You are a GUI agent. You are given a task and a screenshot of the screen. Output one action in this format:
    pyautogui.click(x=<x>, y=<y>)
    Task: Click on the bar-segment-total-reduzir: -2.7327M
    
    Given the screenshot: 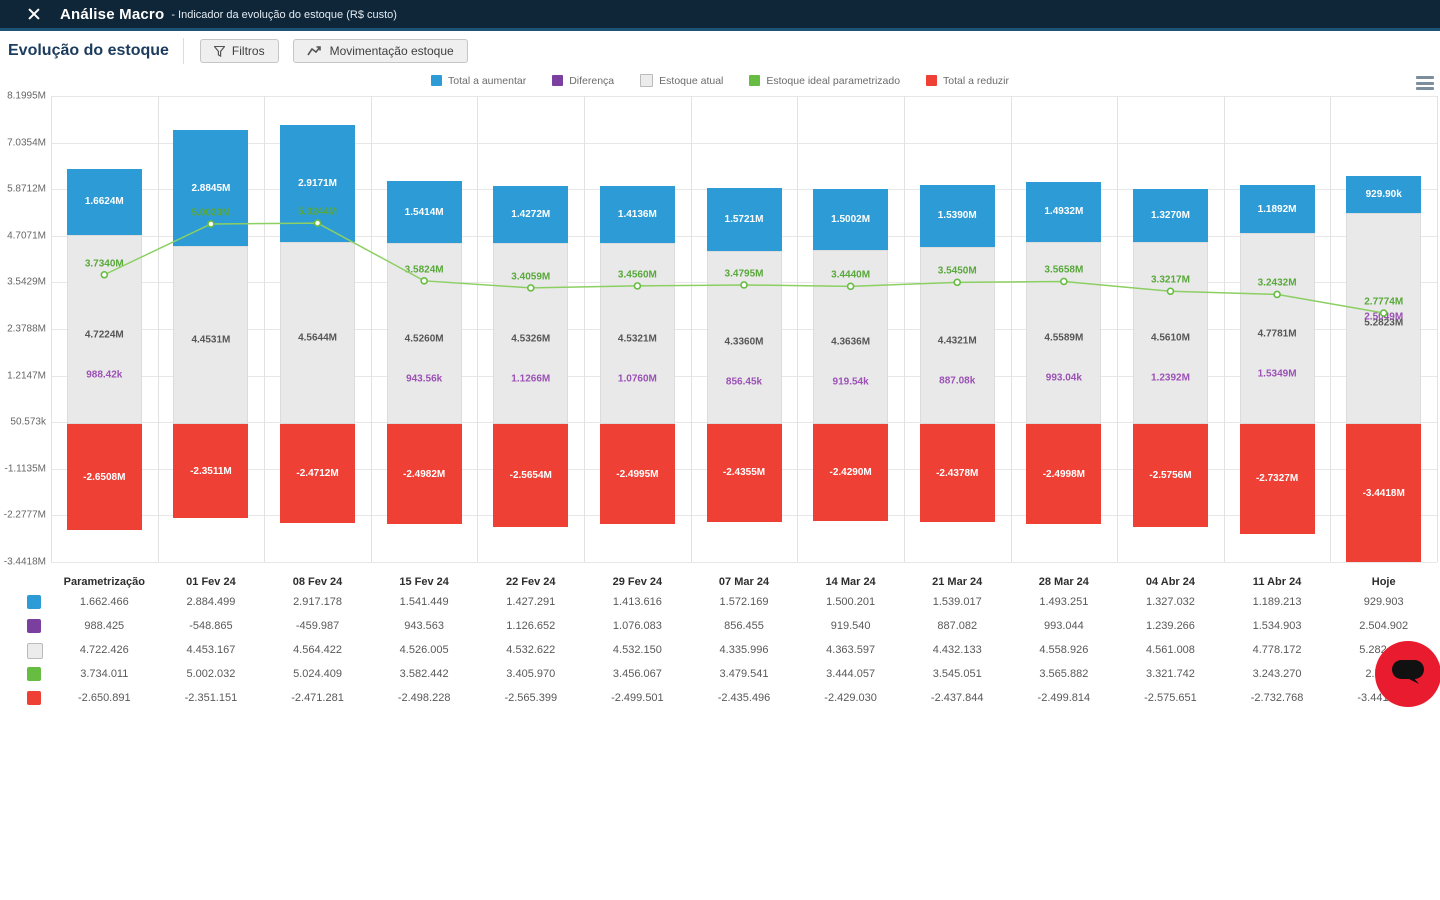 What is the action you would take?
    pyautogui.click(x=1277, y=479)
    